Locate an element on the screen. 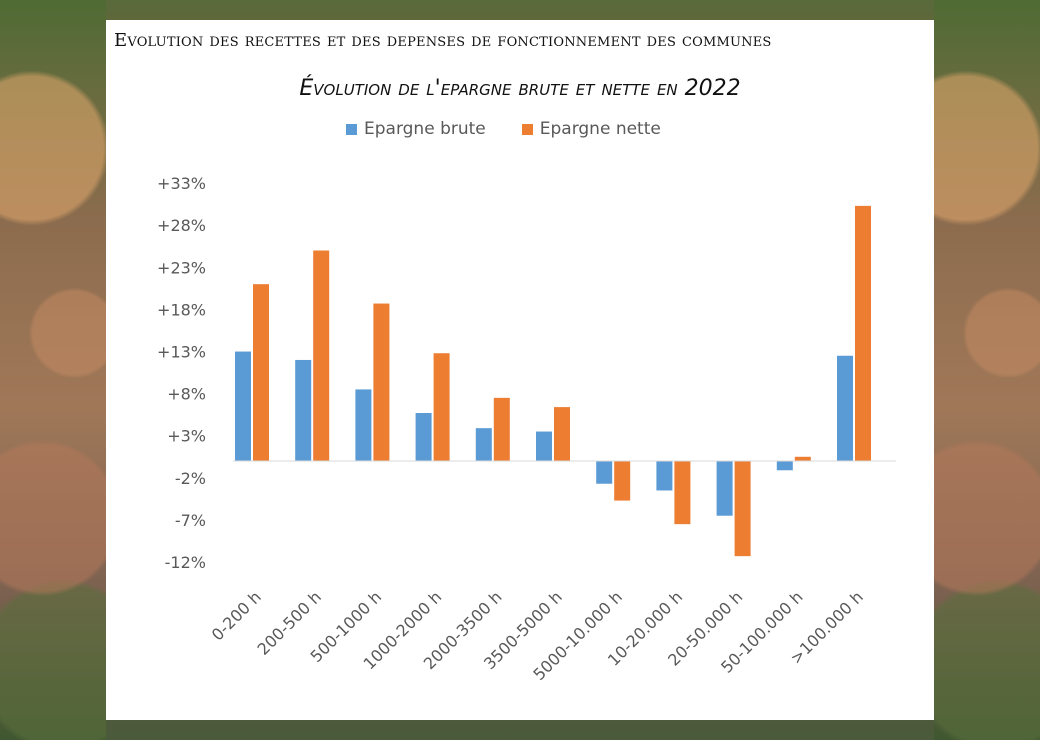 This screenshot has width=1040, height=740. y-tick-label: +28% is located at coordinates (181, 225).